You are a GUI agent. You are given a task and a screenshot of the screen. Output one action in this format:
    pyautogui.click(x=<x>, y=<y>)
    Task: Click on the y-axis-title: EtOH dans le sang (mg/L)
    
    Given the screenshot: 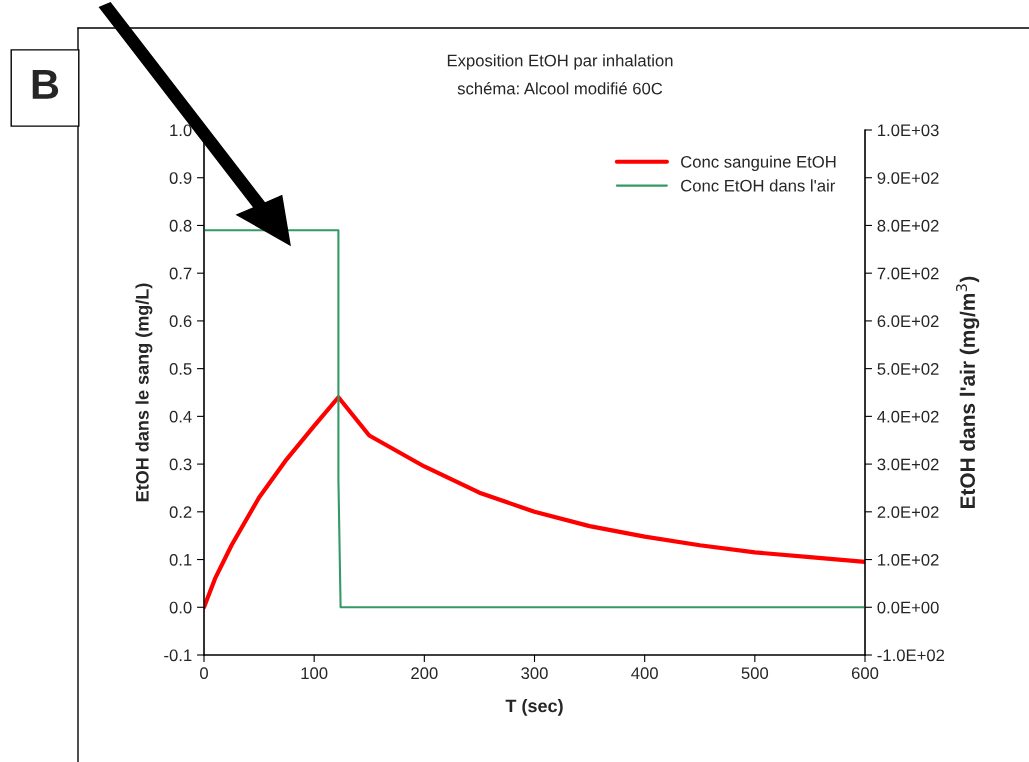 What is the action you would take?
    pyautogui.click(x=144, y=392)
    